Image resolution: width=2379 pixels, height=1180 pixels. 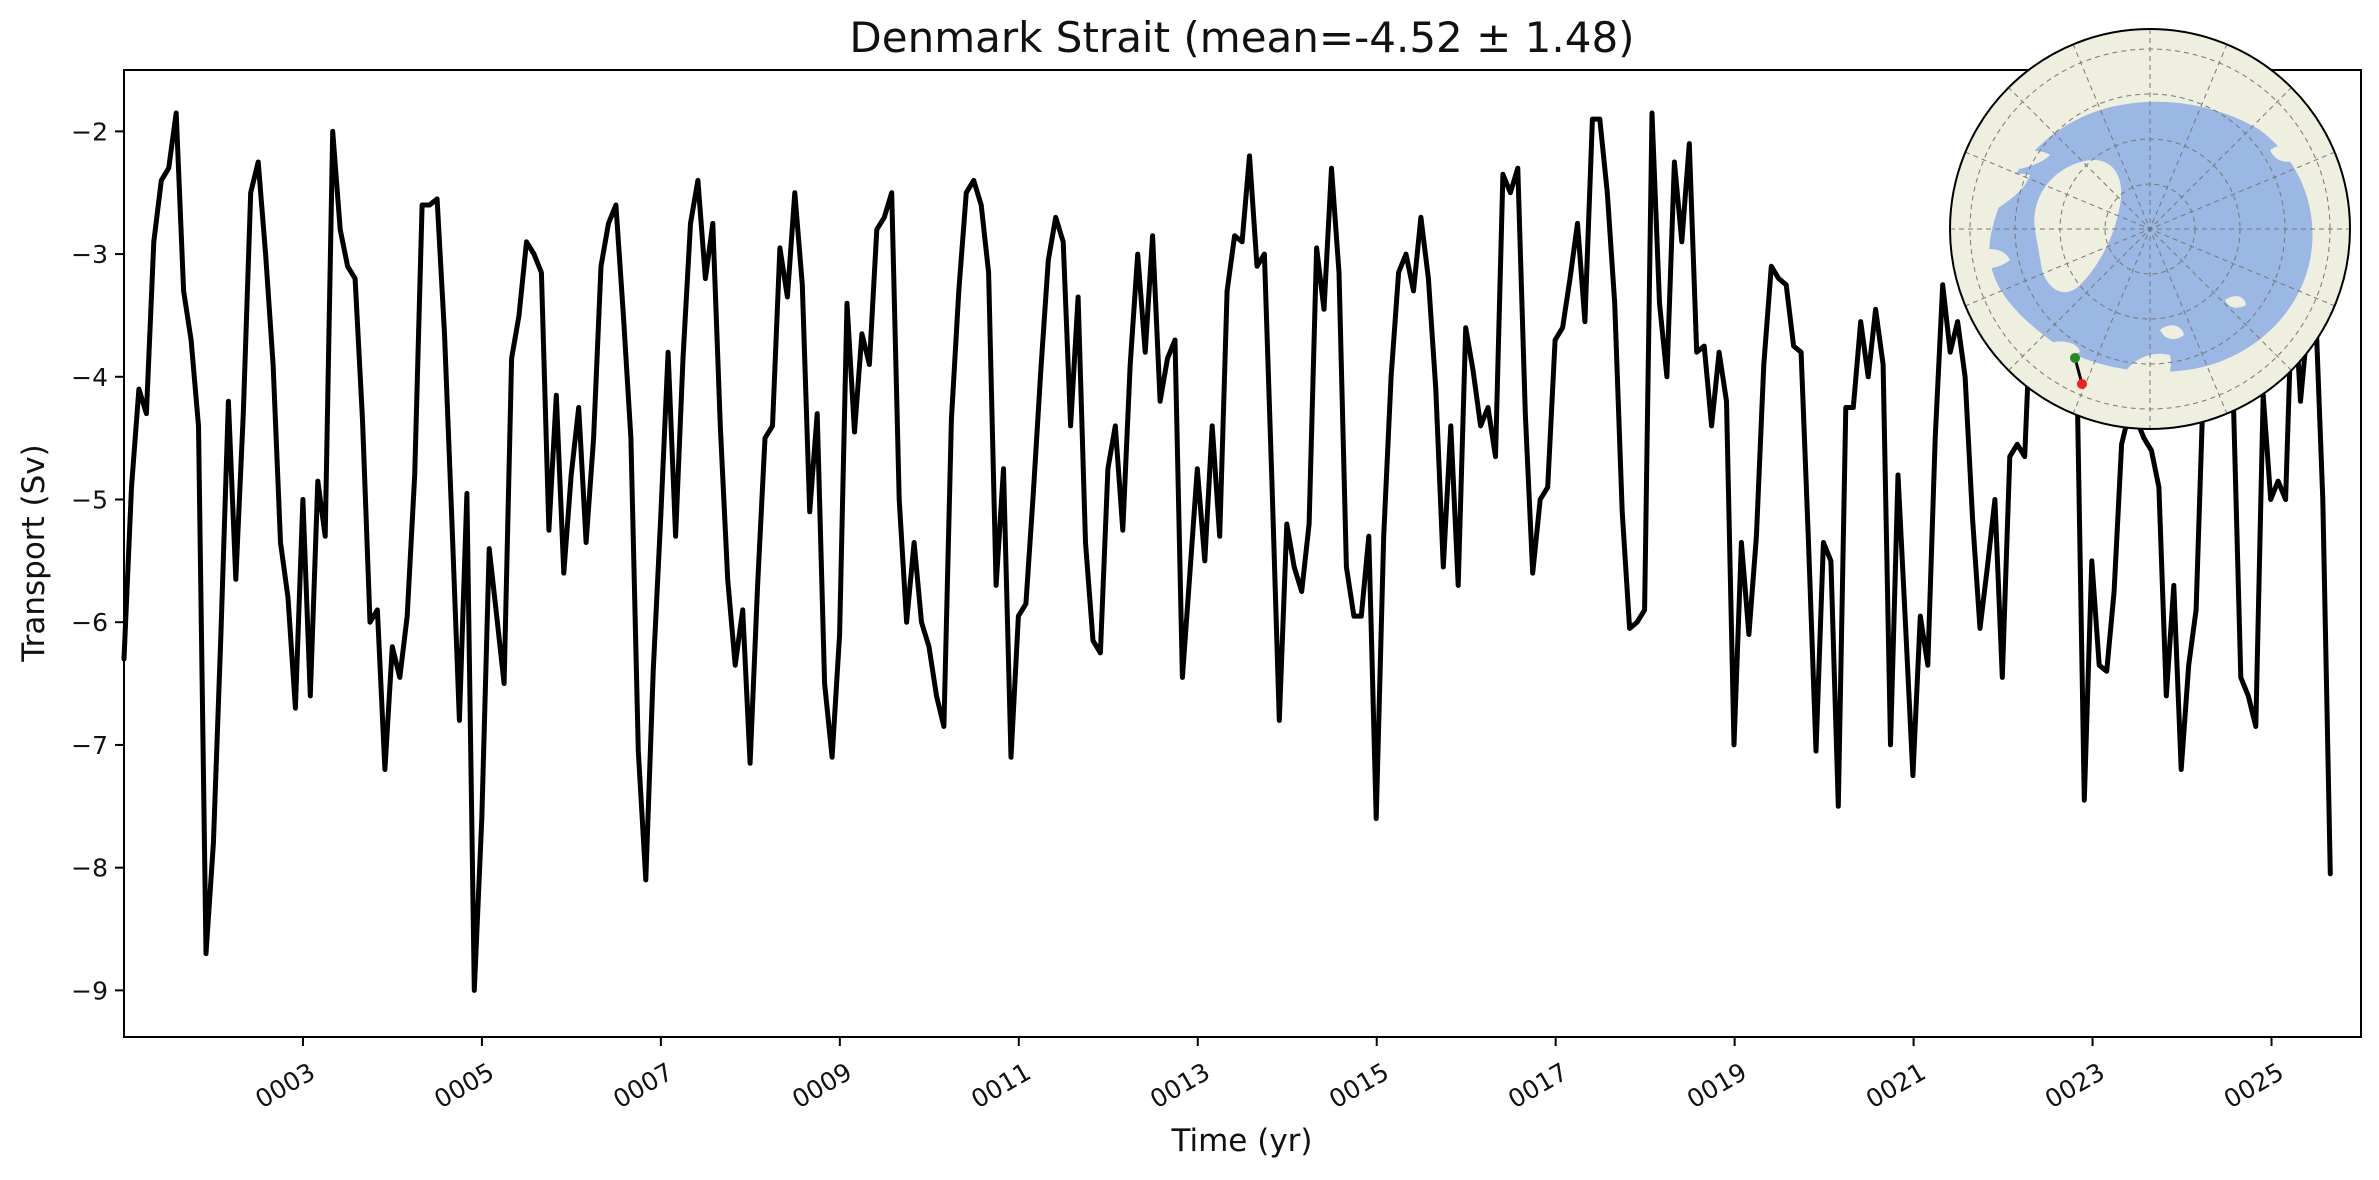 What do you see at coordinates (89, 990) in the screenshot?
I see `y-tick-label: −9` at bounding box center [89, 990].